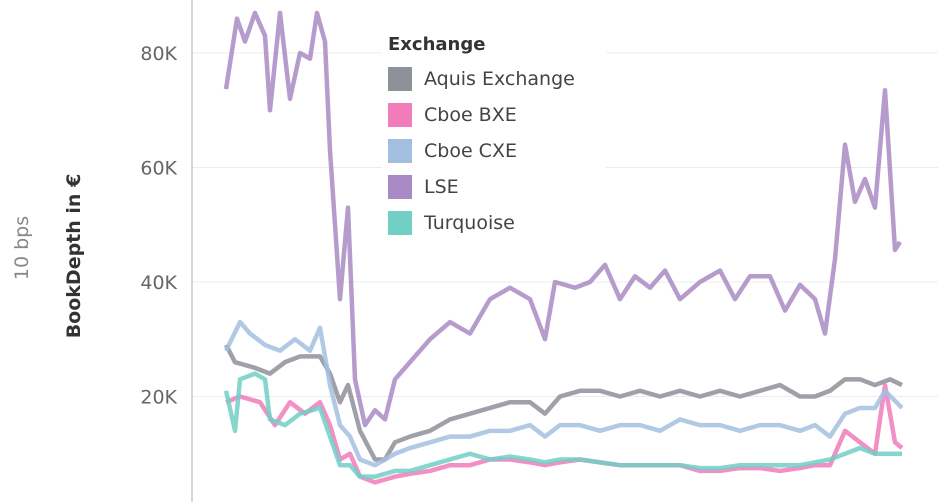 The width and height of the screenshot is (938, 502). I want to click on legend-item: Cboe CXE, so click(497, 151).